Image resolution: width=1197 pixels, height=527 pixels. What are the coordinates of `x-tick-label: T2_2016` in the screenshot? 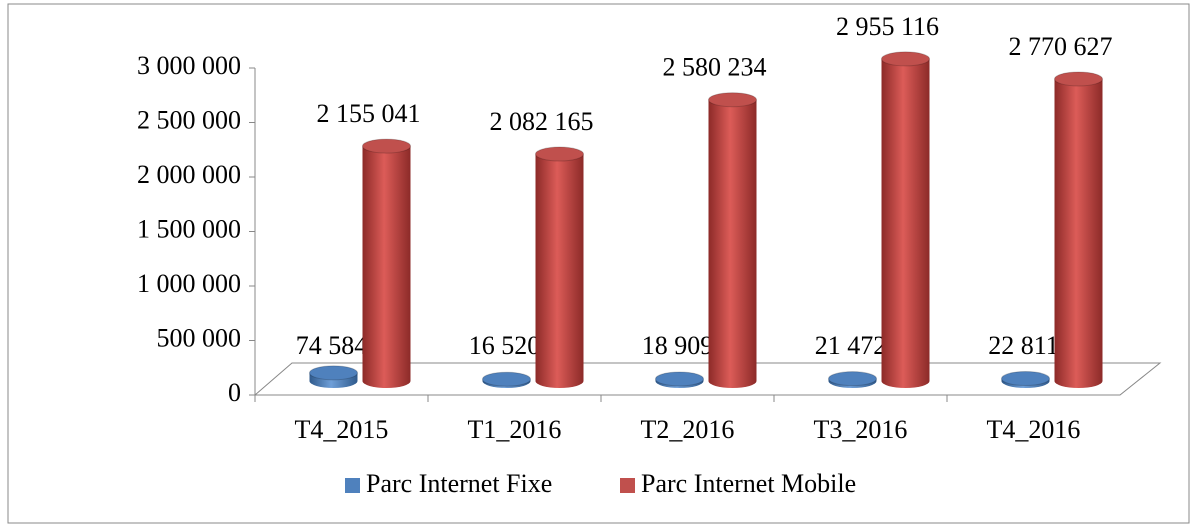 It's located at (688, 429).